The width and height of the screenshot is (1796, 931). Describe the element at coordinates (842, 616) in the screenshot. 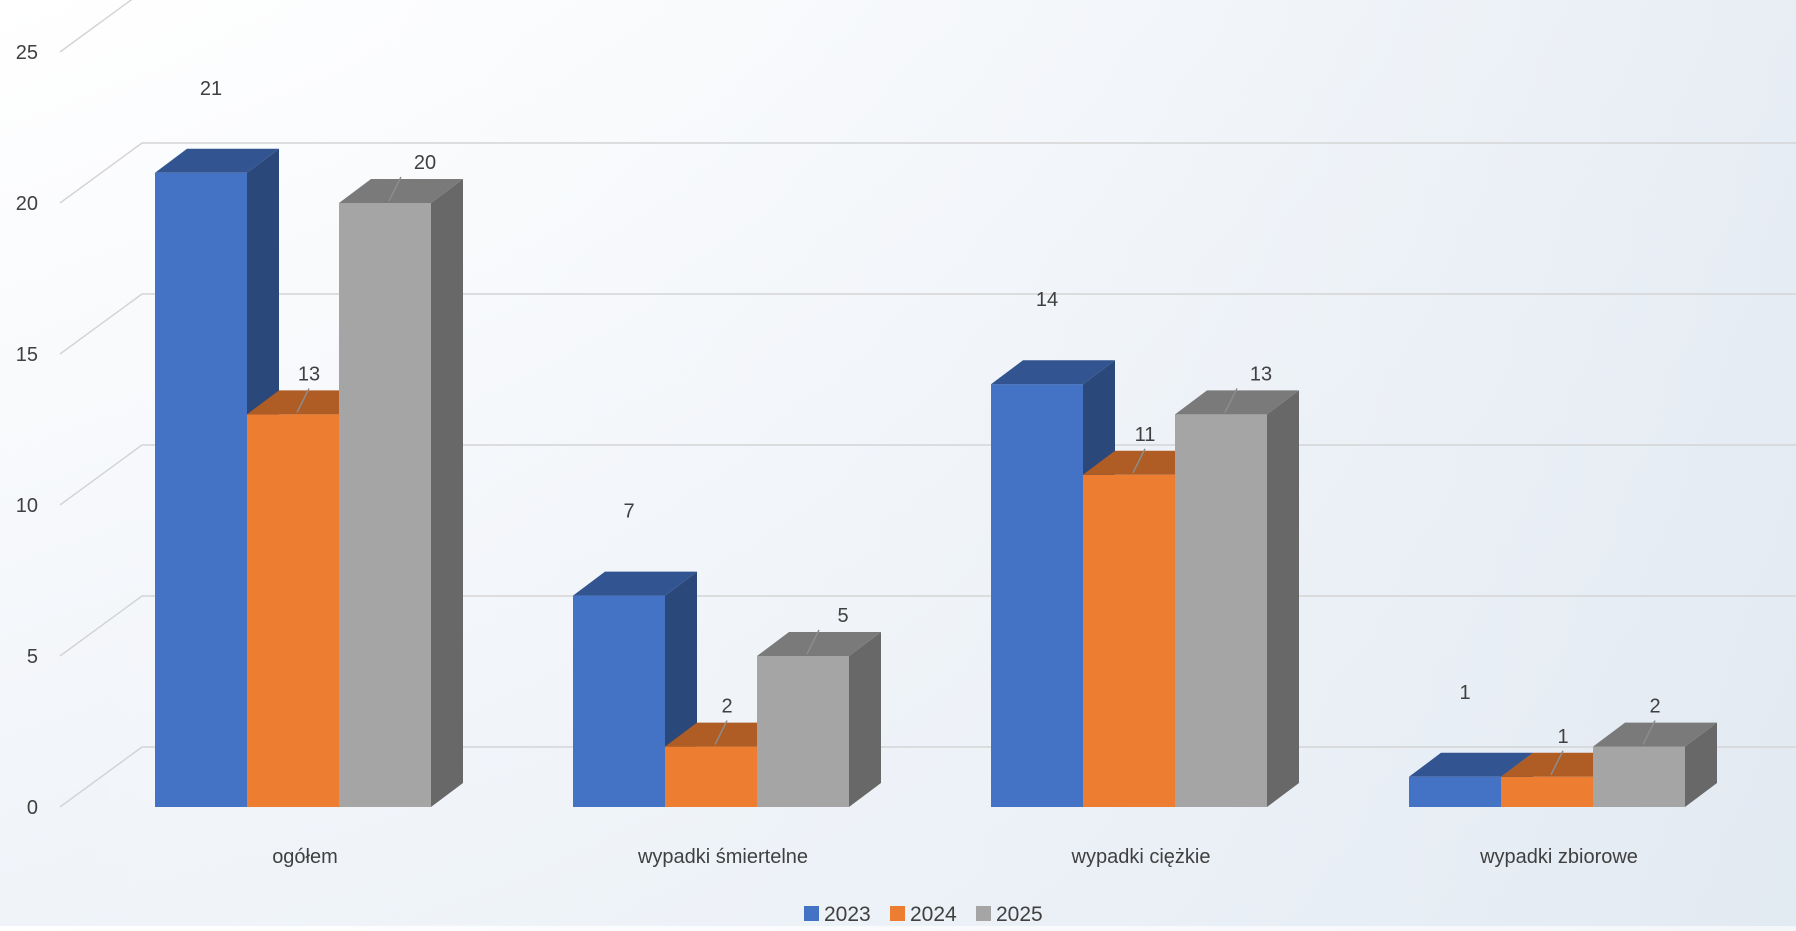

I see `data-label: 5` at that location.